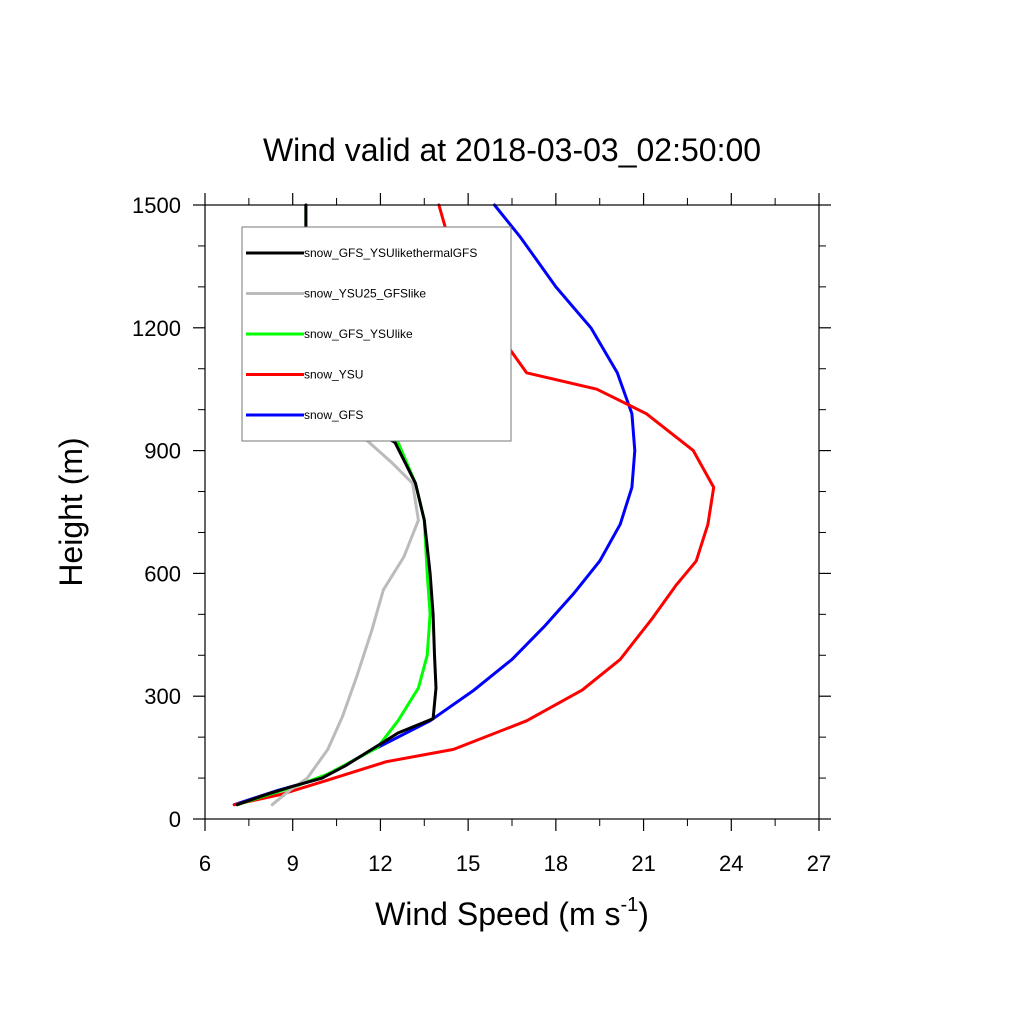 This screenshot has height=1024, width=1024. Describe the element at coordinates (162, 573) in the screenshot. I see `y-tick-label: 600` at that location.